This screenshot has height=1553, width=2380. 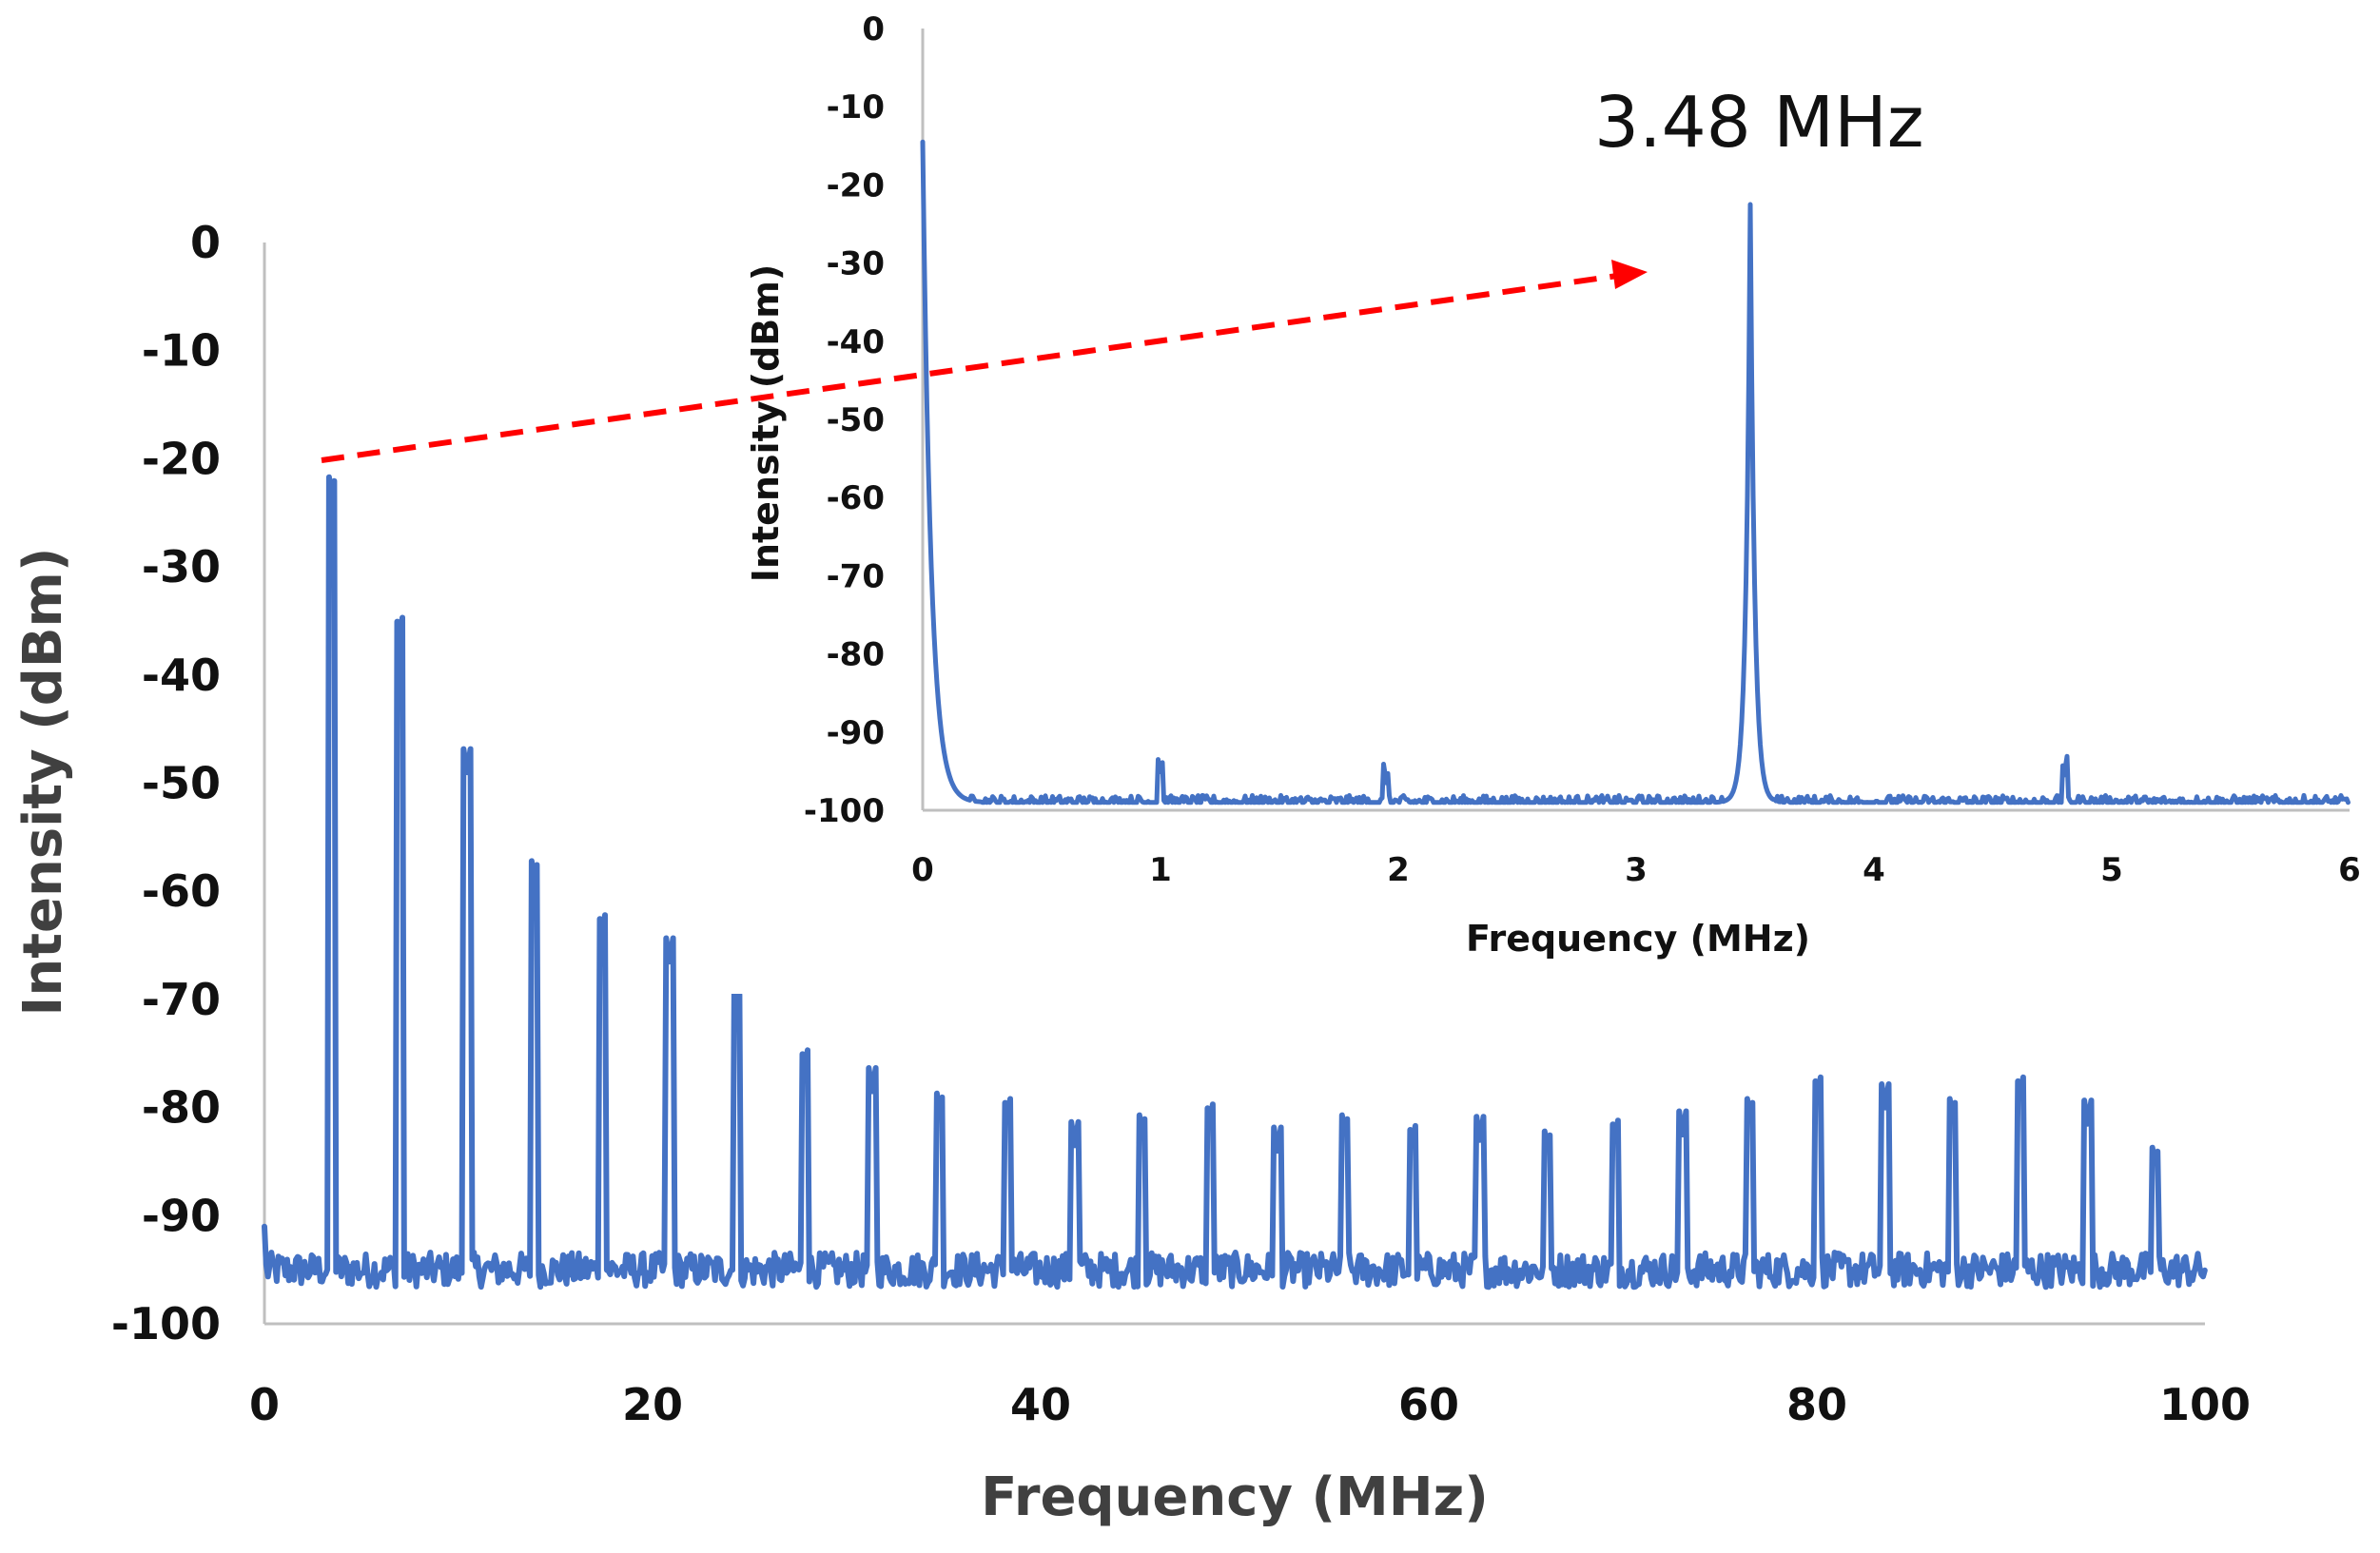 I want to click on inset-x-tick-labels: 0 1 2 3 4 5 6, so click(x=1636, y=870).